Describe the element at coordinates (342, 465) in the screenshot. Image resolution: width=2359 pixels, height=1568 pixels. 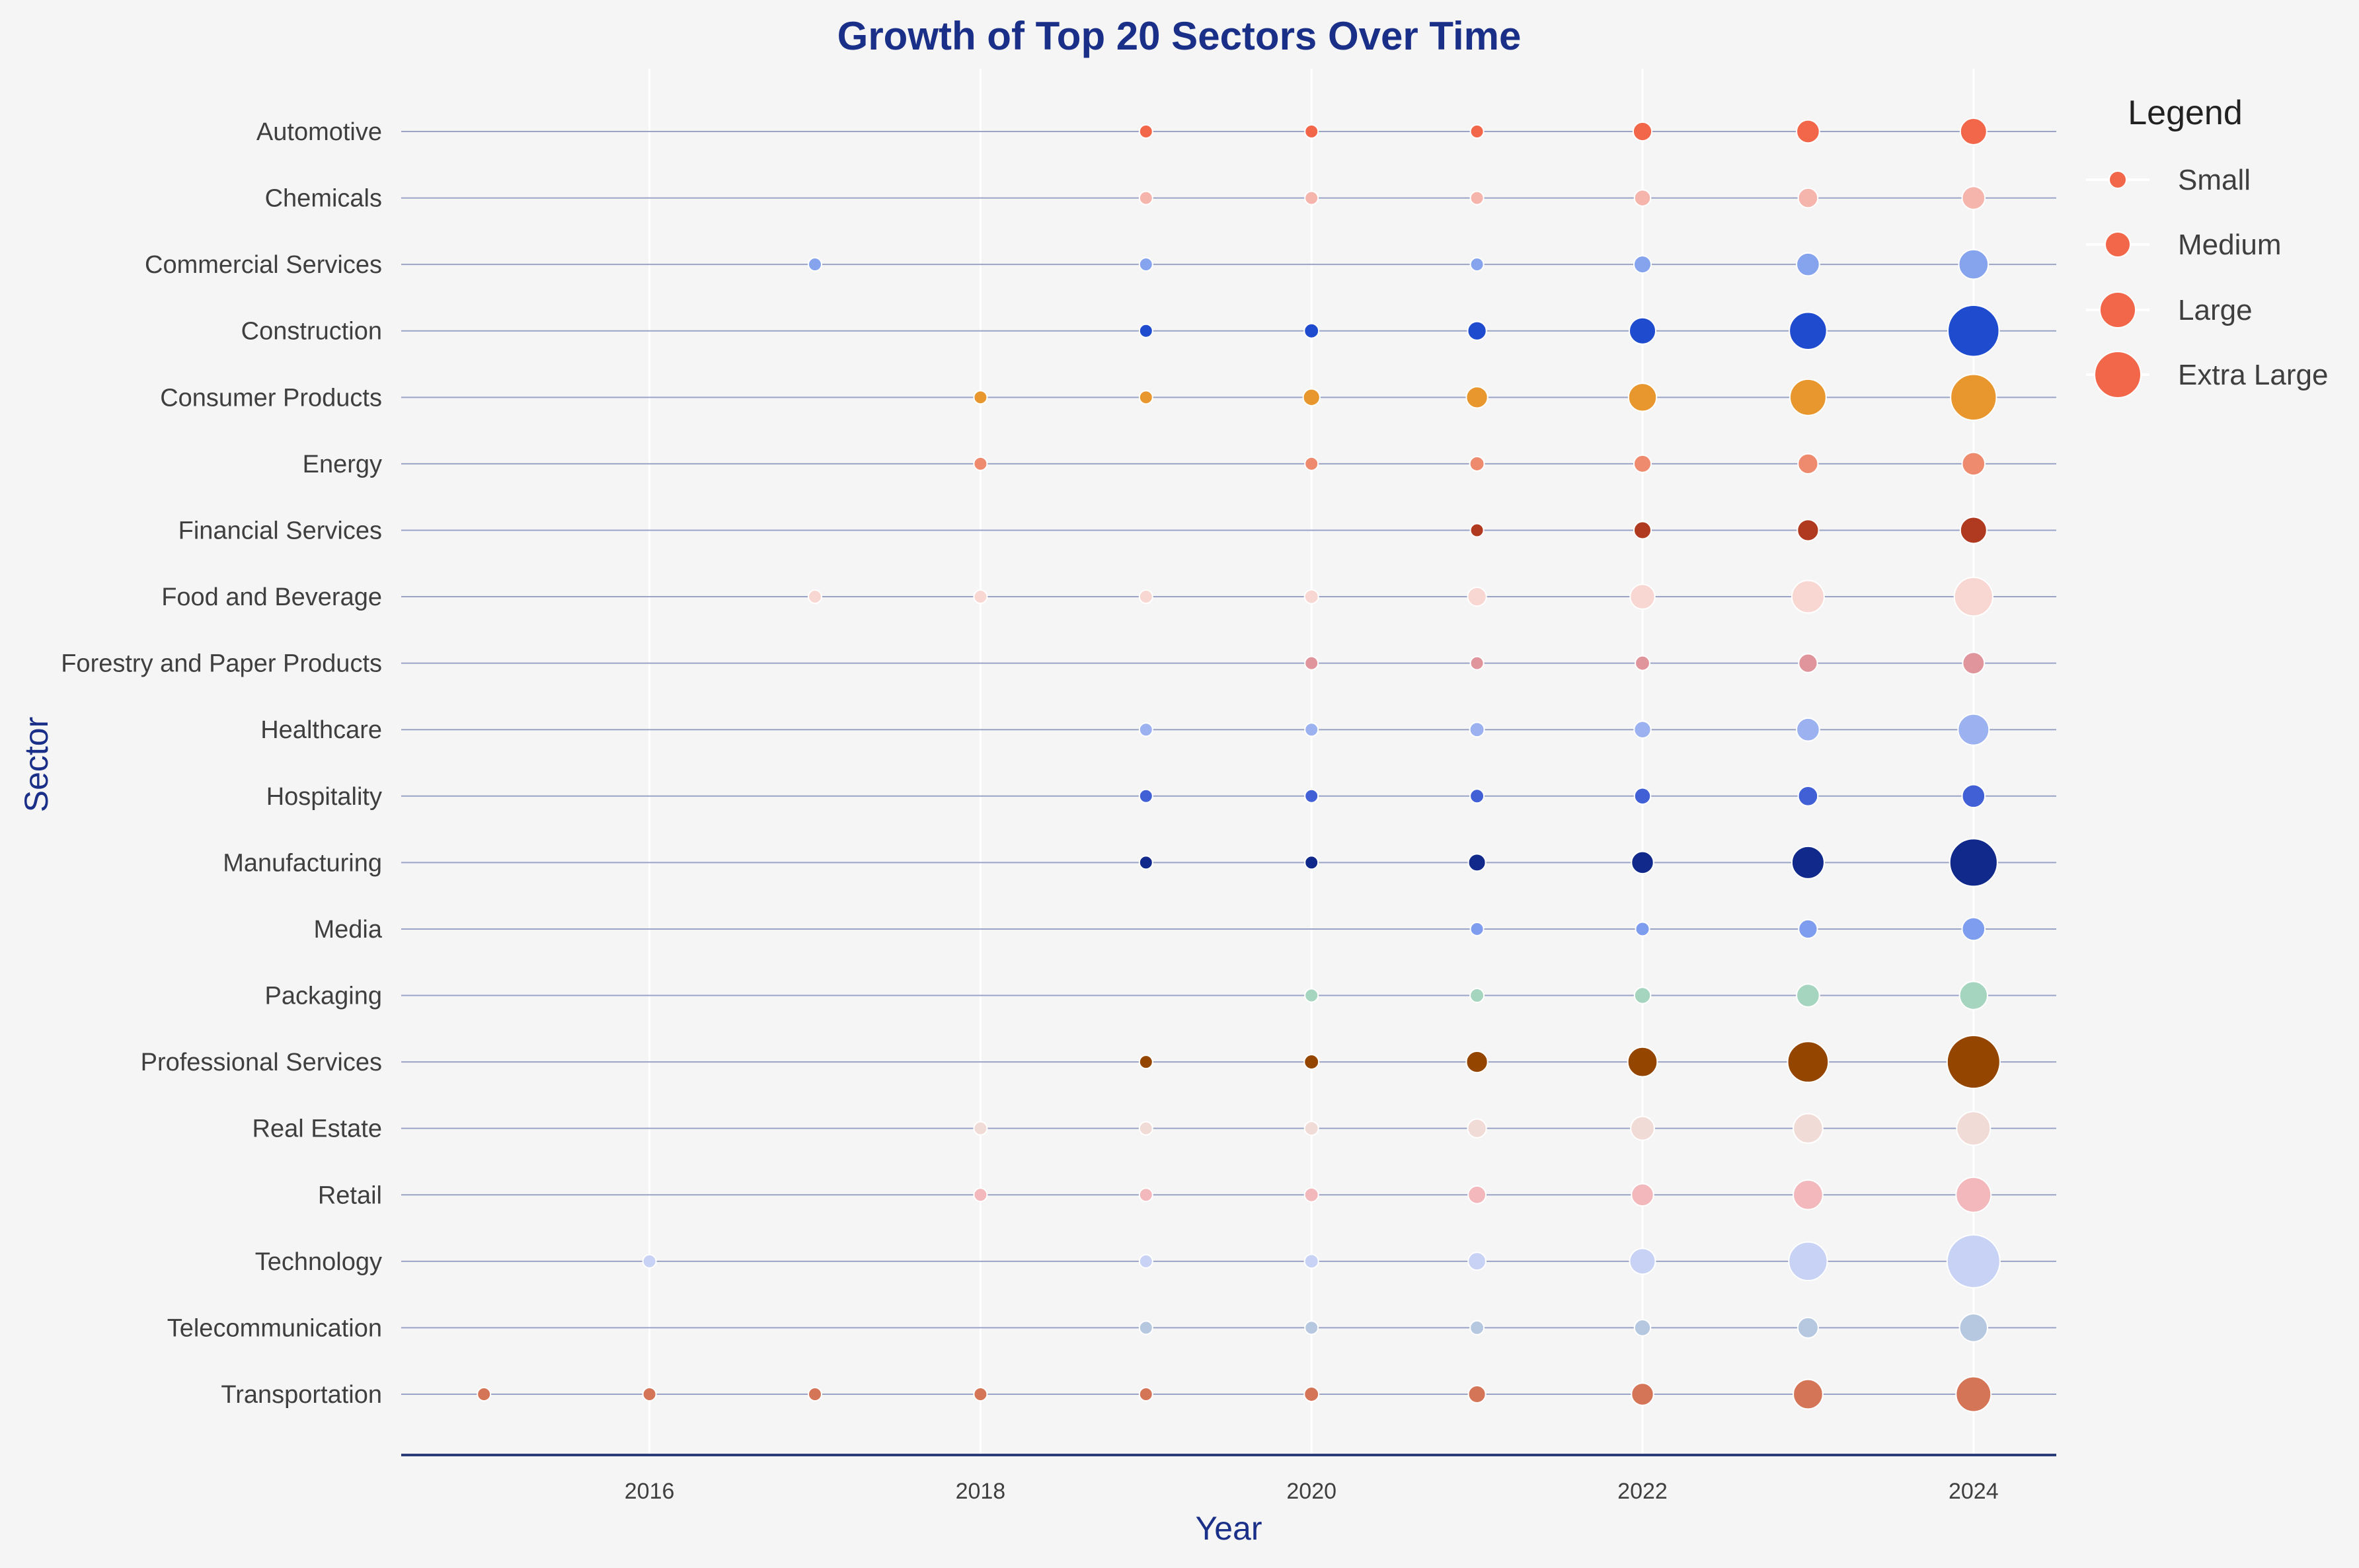
I see `y-tick-label: Energy` at that location.